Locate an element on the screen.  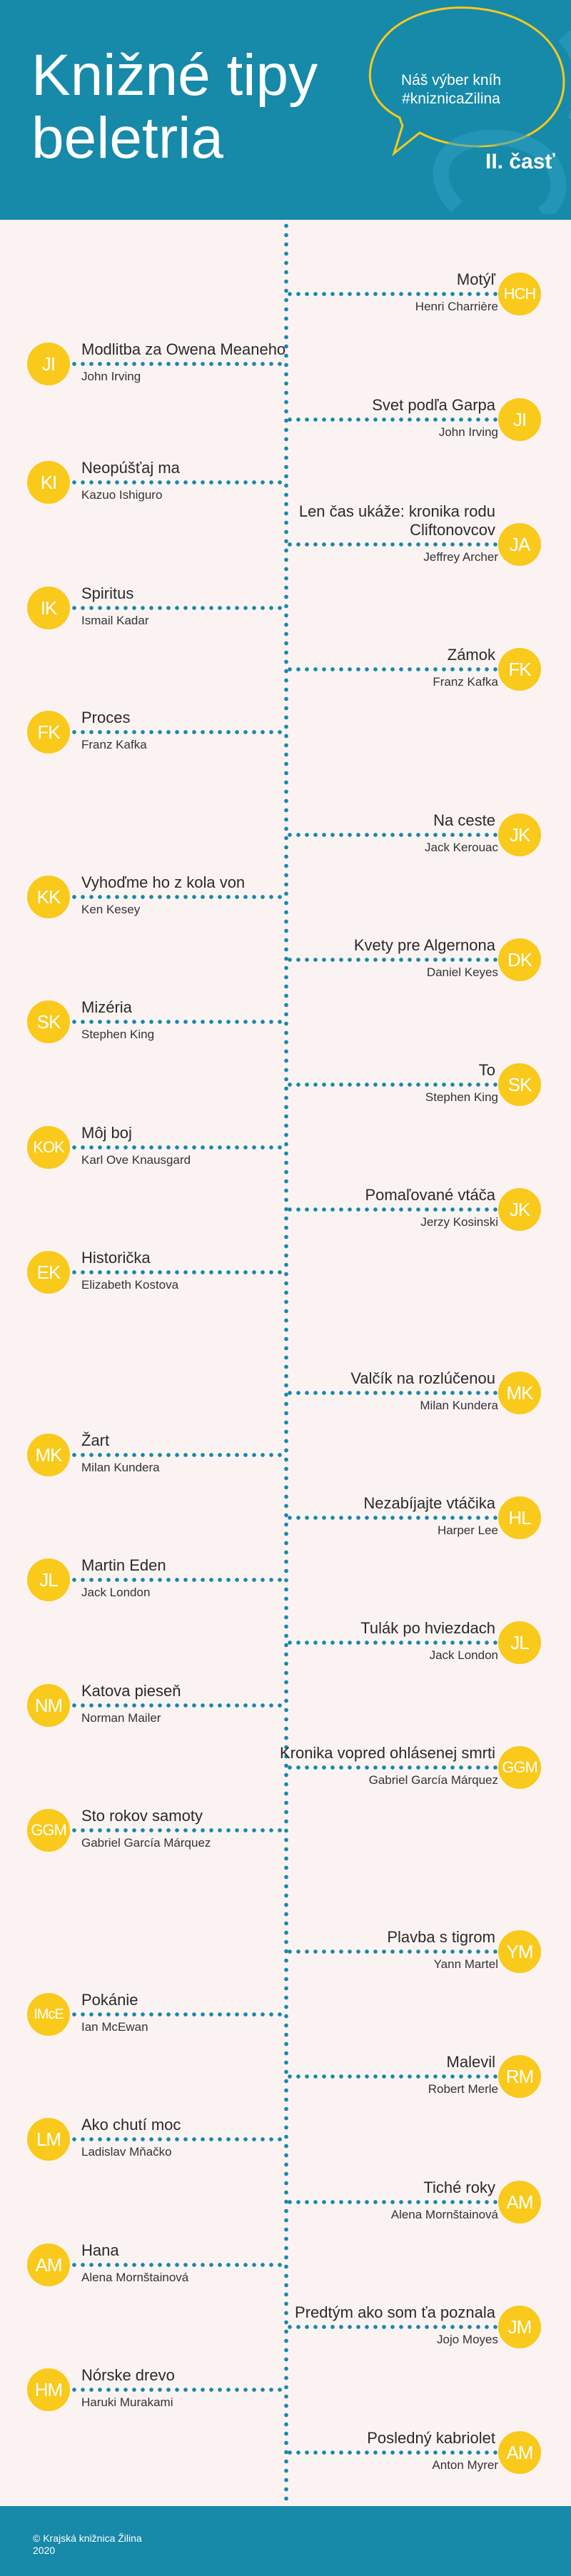
book-title: Kvety pre Algernona is located at coordinates (424, 945).